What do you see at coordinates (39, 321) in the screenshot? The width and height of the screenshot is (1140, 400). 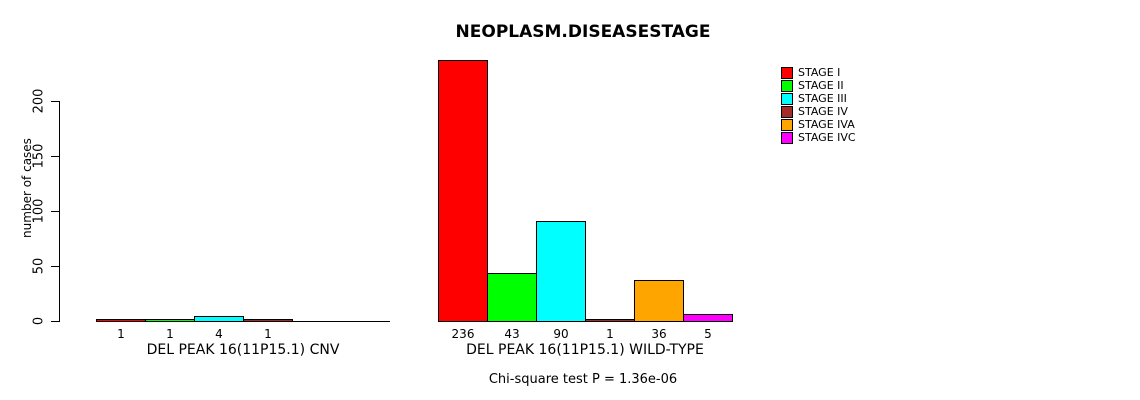 I see `y-tick-label: 0` at bounding box center [39, 321].